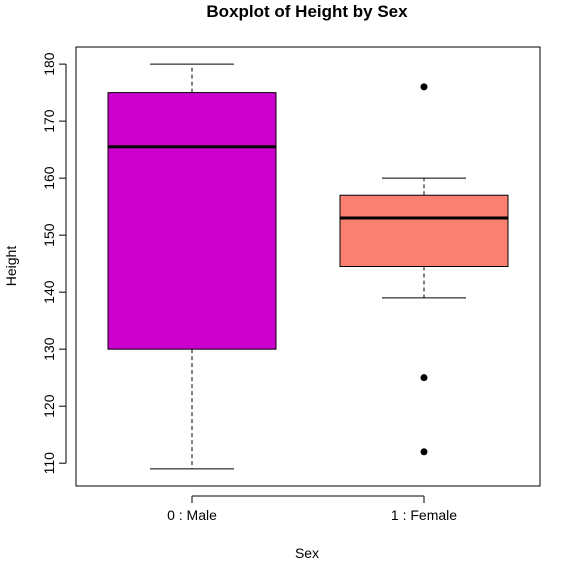 The width and height of the screenshot is (562, 567). What do you see at coordinates (312, 509) in the screenshot?
I see `x-axis: 0 : Male 1 : Female` at bounding box center [312, 509].